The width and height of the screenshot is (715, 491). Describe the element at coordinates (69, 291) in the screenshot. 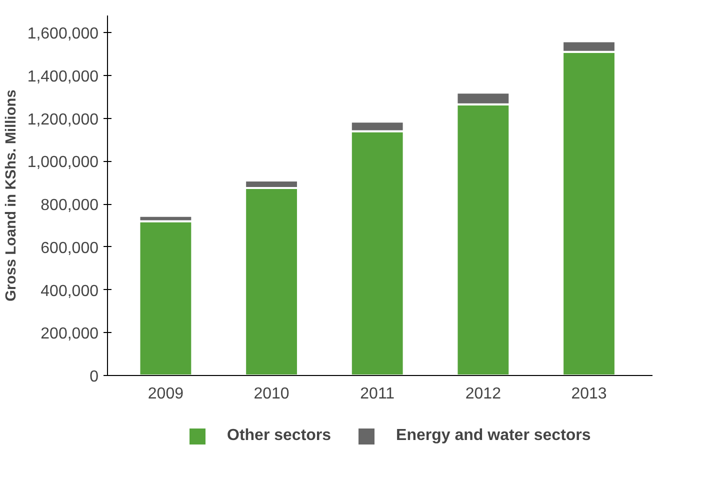

I see `y-tick-label: 400,000` at that location.